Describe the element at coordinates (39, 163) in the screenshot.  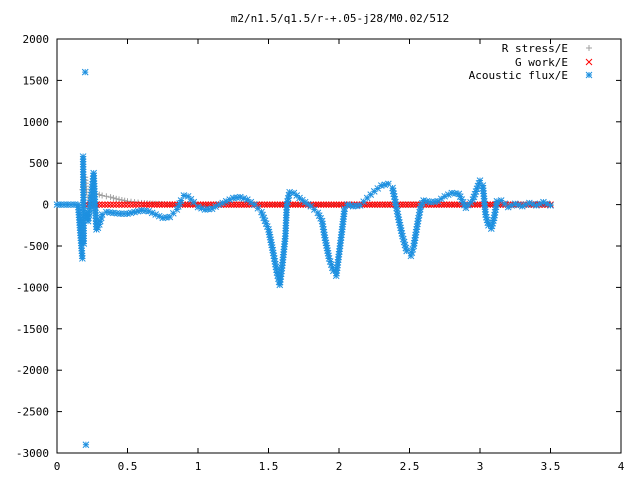
I see `y-tick-label: 500` at that location.